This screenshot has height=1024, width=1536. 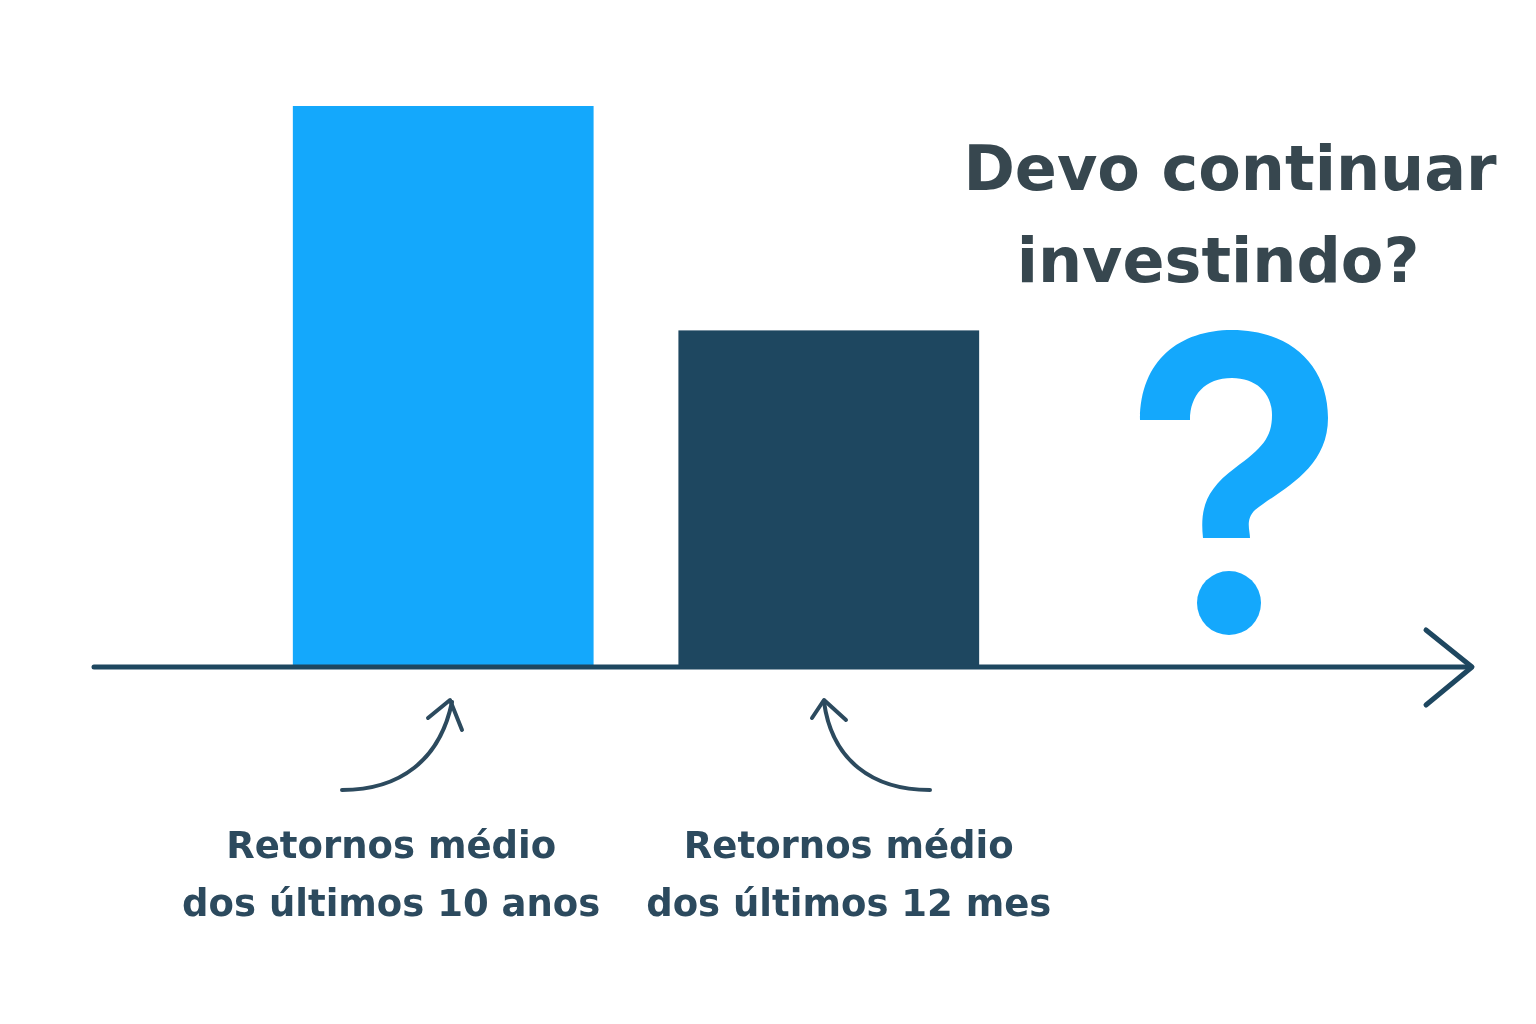 What do you see at coordinates (1230, 214) in the screenshot?
I see `text: Devo continuar investindo?` at bounding box center [1230, 214].